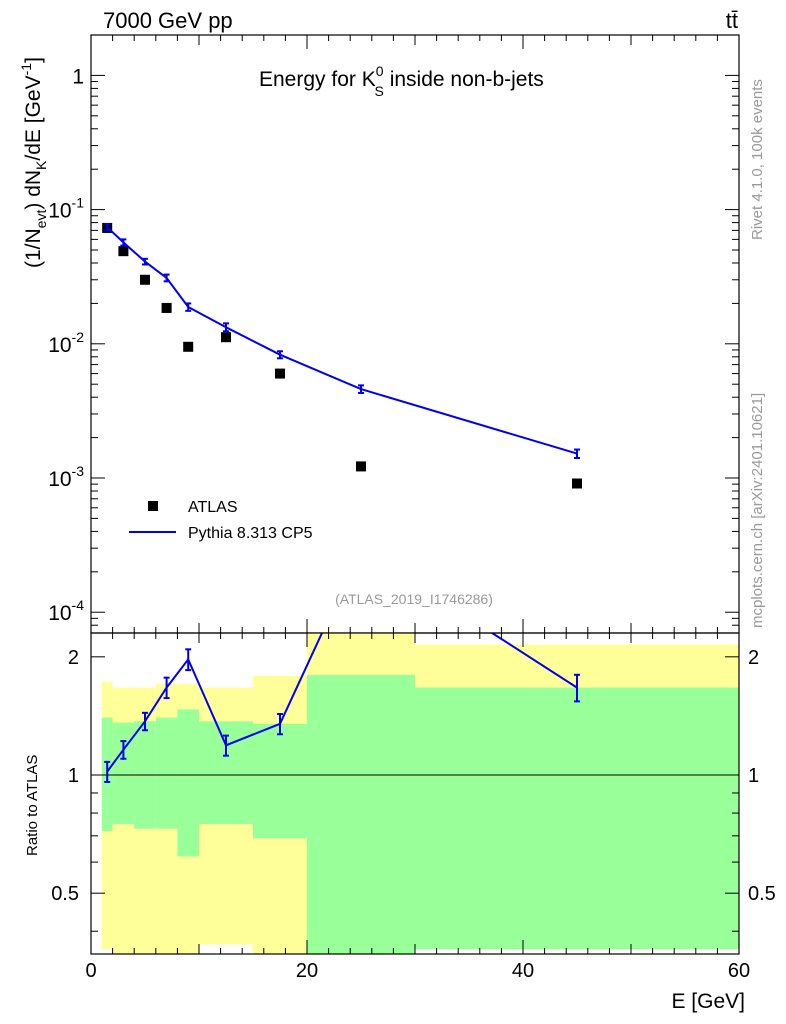 Image resolution: width=786 pixels, height=1024 pixels. What do you see at coordinates (757, 159) in the screenshot?
I see `rivet-label: Rivet 4.1.0, 100k events` at bounding box center [757, 159].